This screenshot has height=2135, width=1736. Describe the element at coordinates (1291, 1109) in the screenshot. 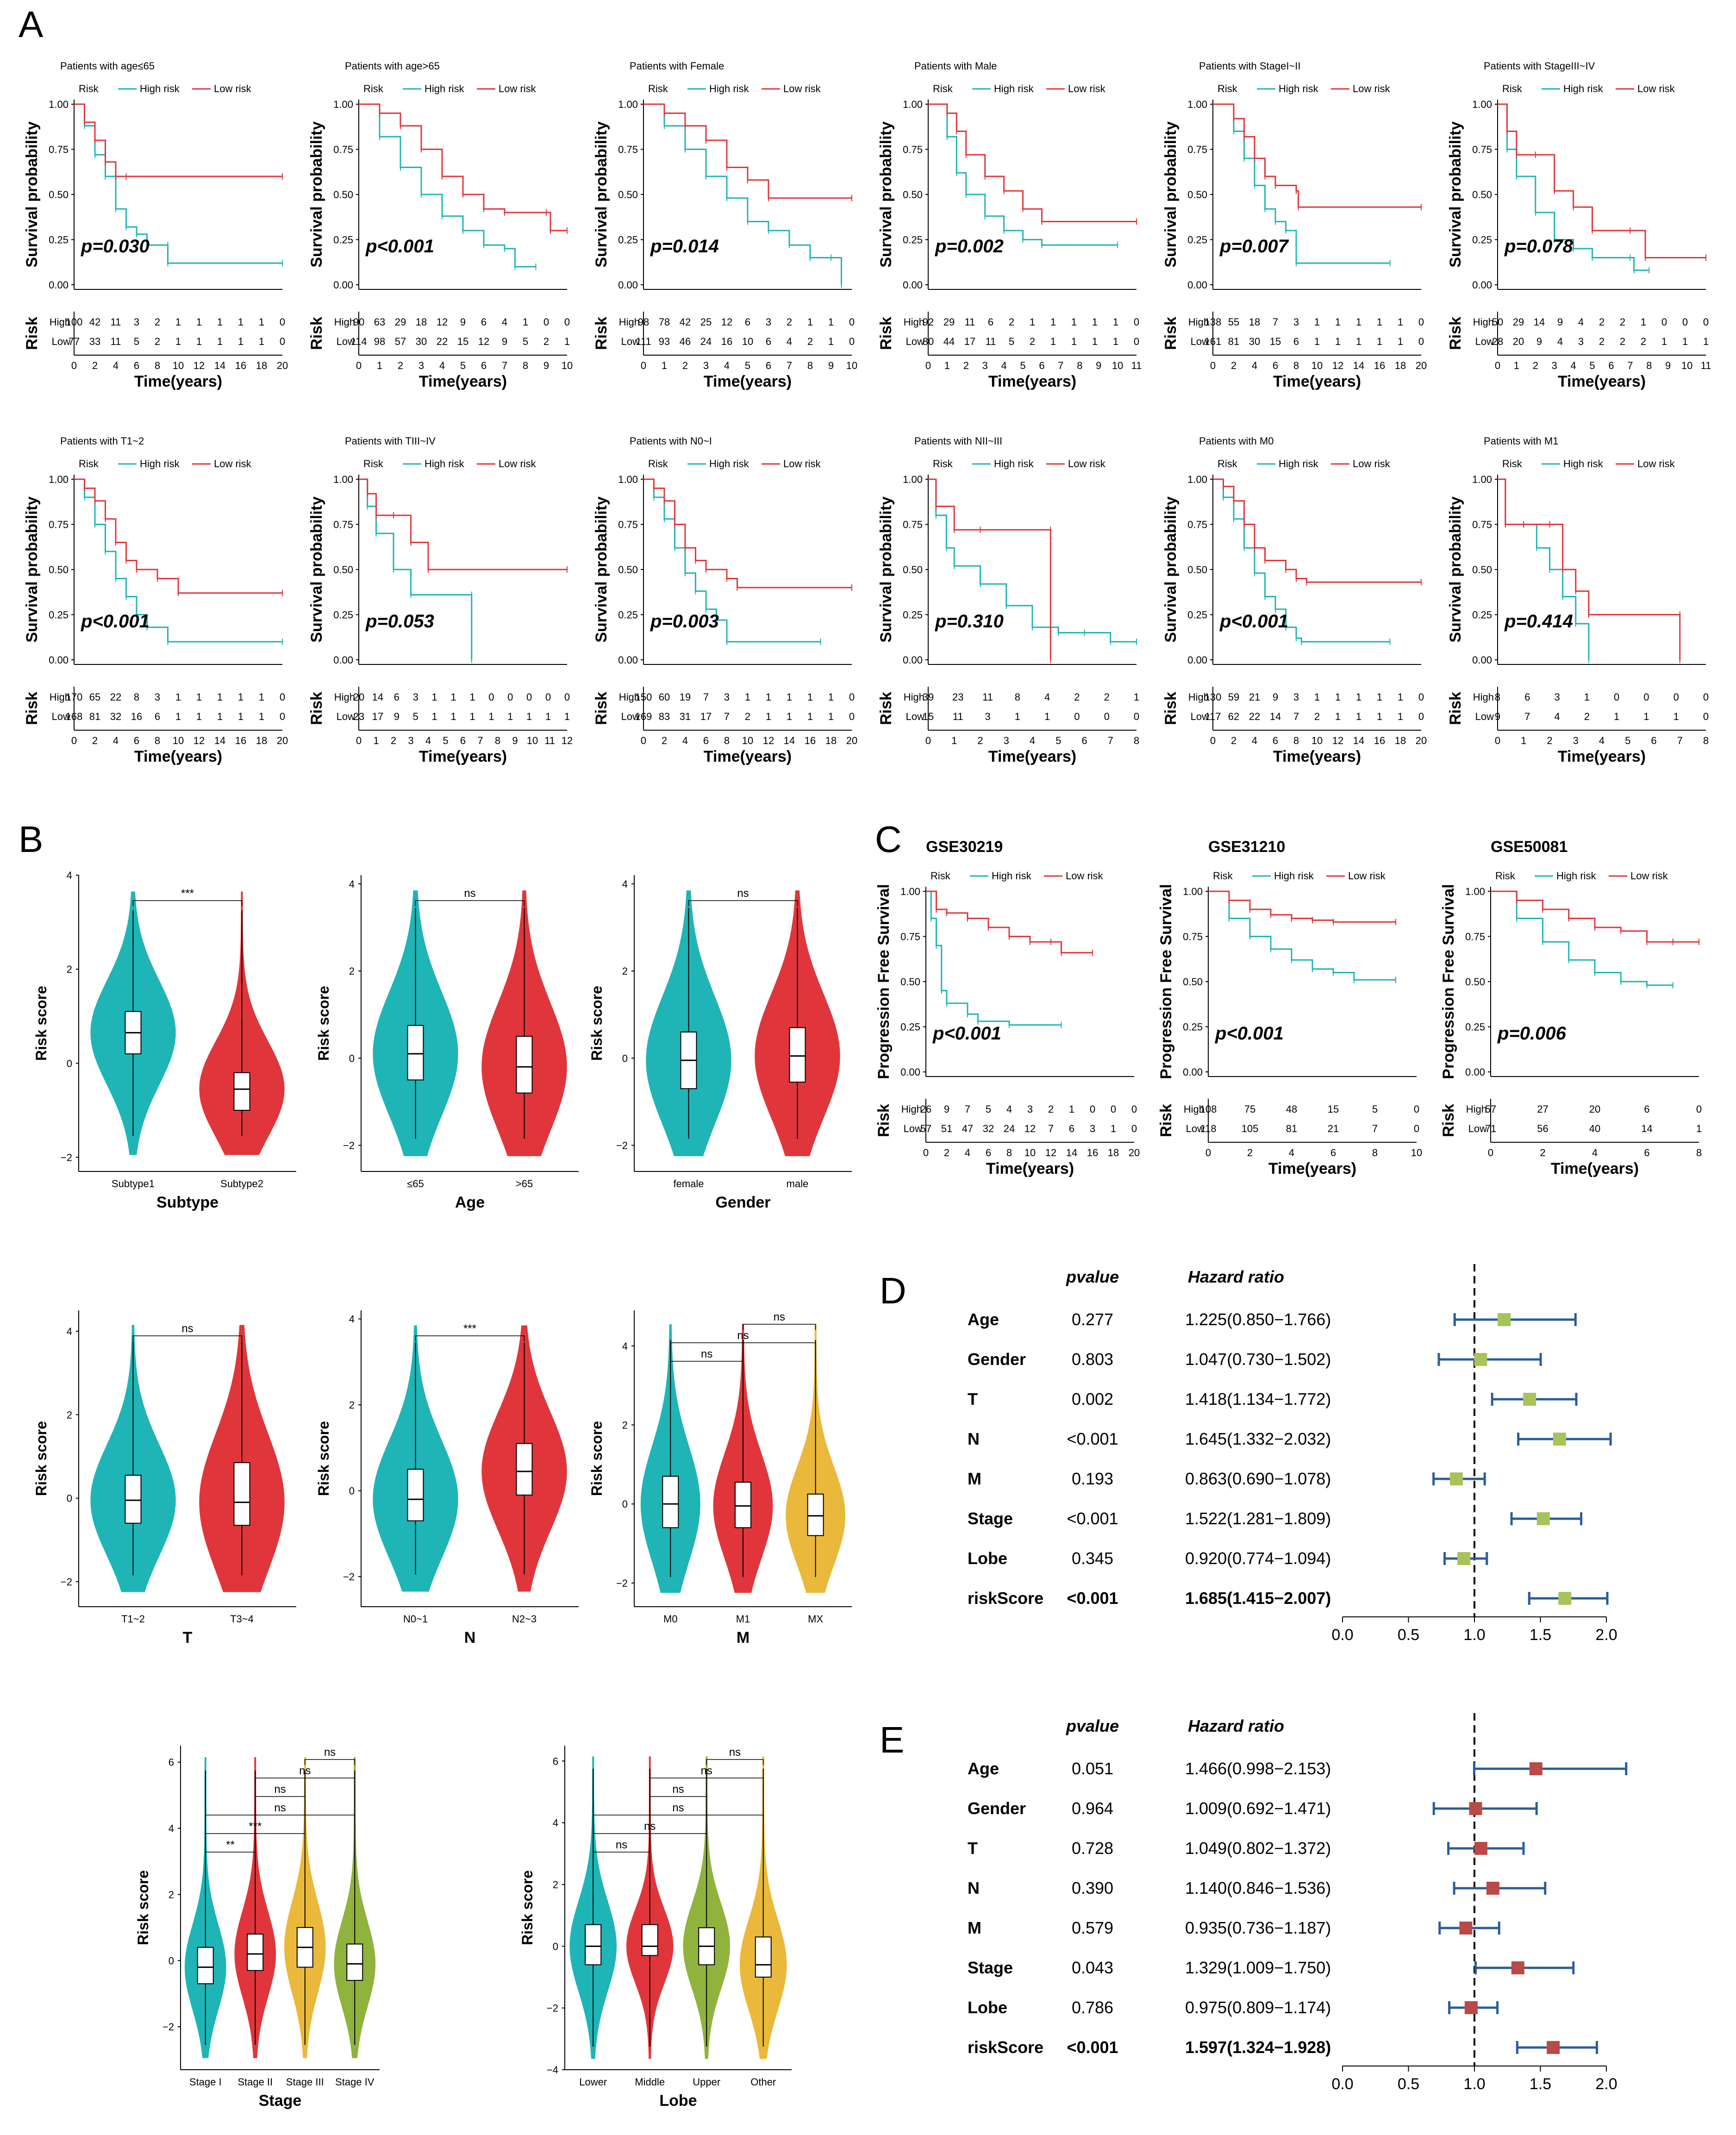

I see `km-n-high: 48` at that location.